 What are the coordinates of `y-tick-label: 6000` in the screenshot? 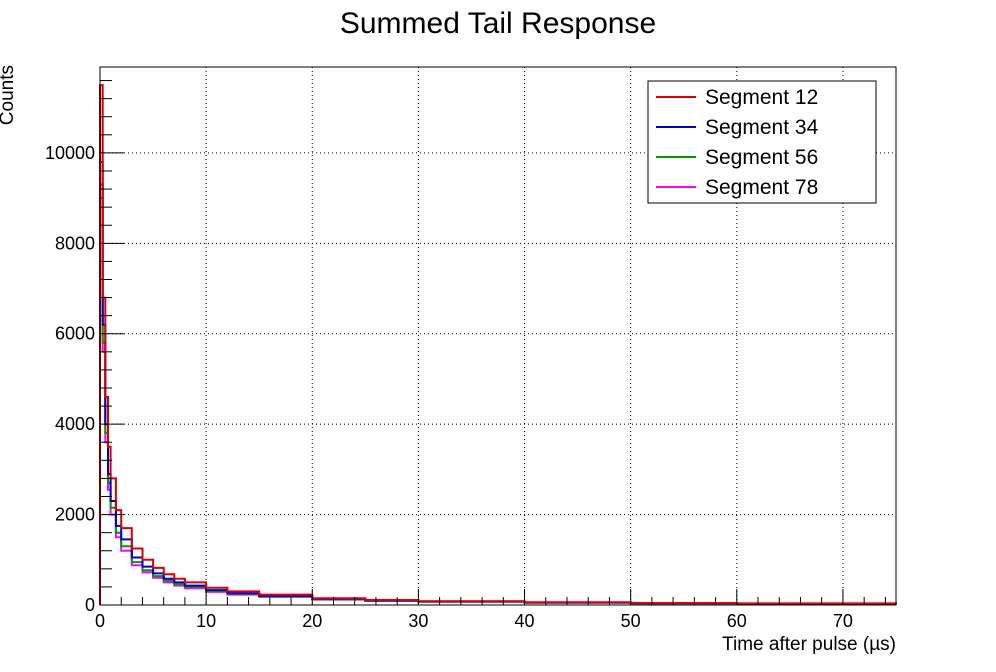 It's located at (75, 334).